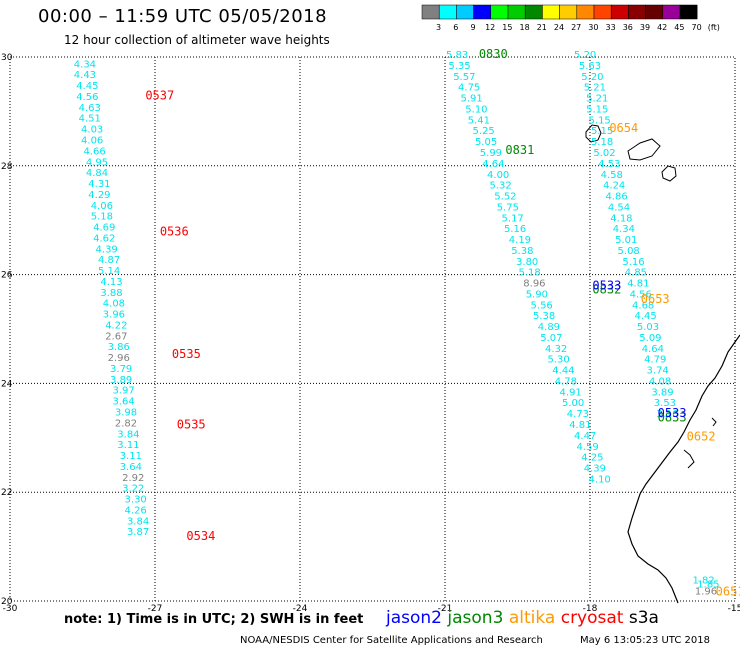  Describe the element at coordinates (131, 456) in the screenshot. I see `wave-height-value: 3.11` at that location.